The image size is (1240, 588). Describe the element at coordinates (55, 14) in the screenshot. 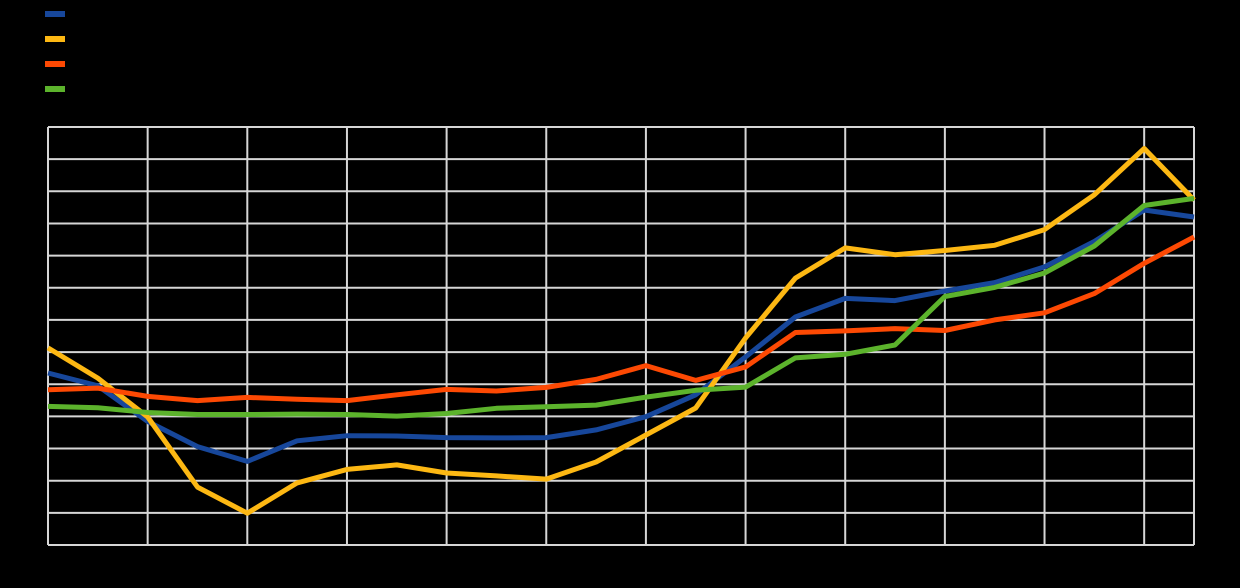

I see `legend-swatch-series-blue` at that location.